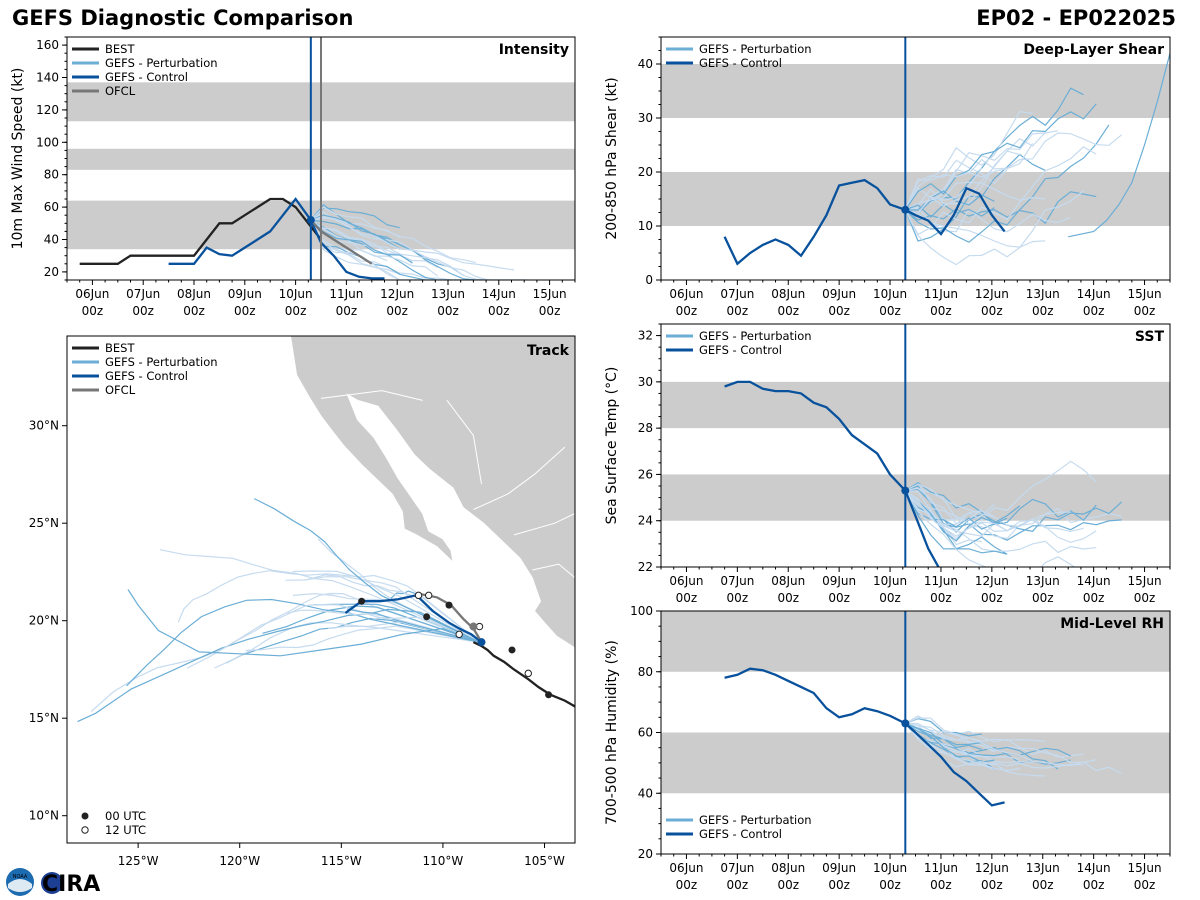 The width and height of the screenshot is (1200, 900). What do you see at coordinates (534, 50) in the screenshot?
I see `intensity-panel-title: Intensity` at bounding box center [534, 50].